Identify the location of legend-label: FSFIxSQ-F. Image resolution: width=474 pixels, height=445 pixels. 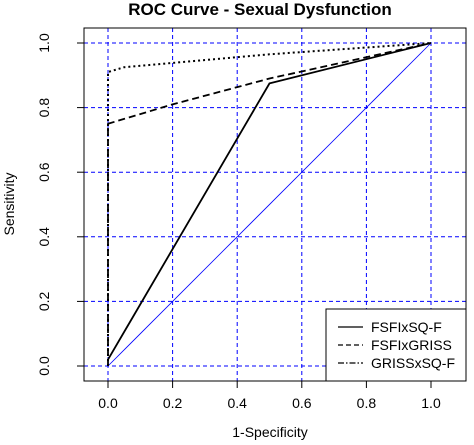
(406, 327).